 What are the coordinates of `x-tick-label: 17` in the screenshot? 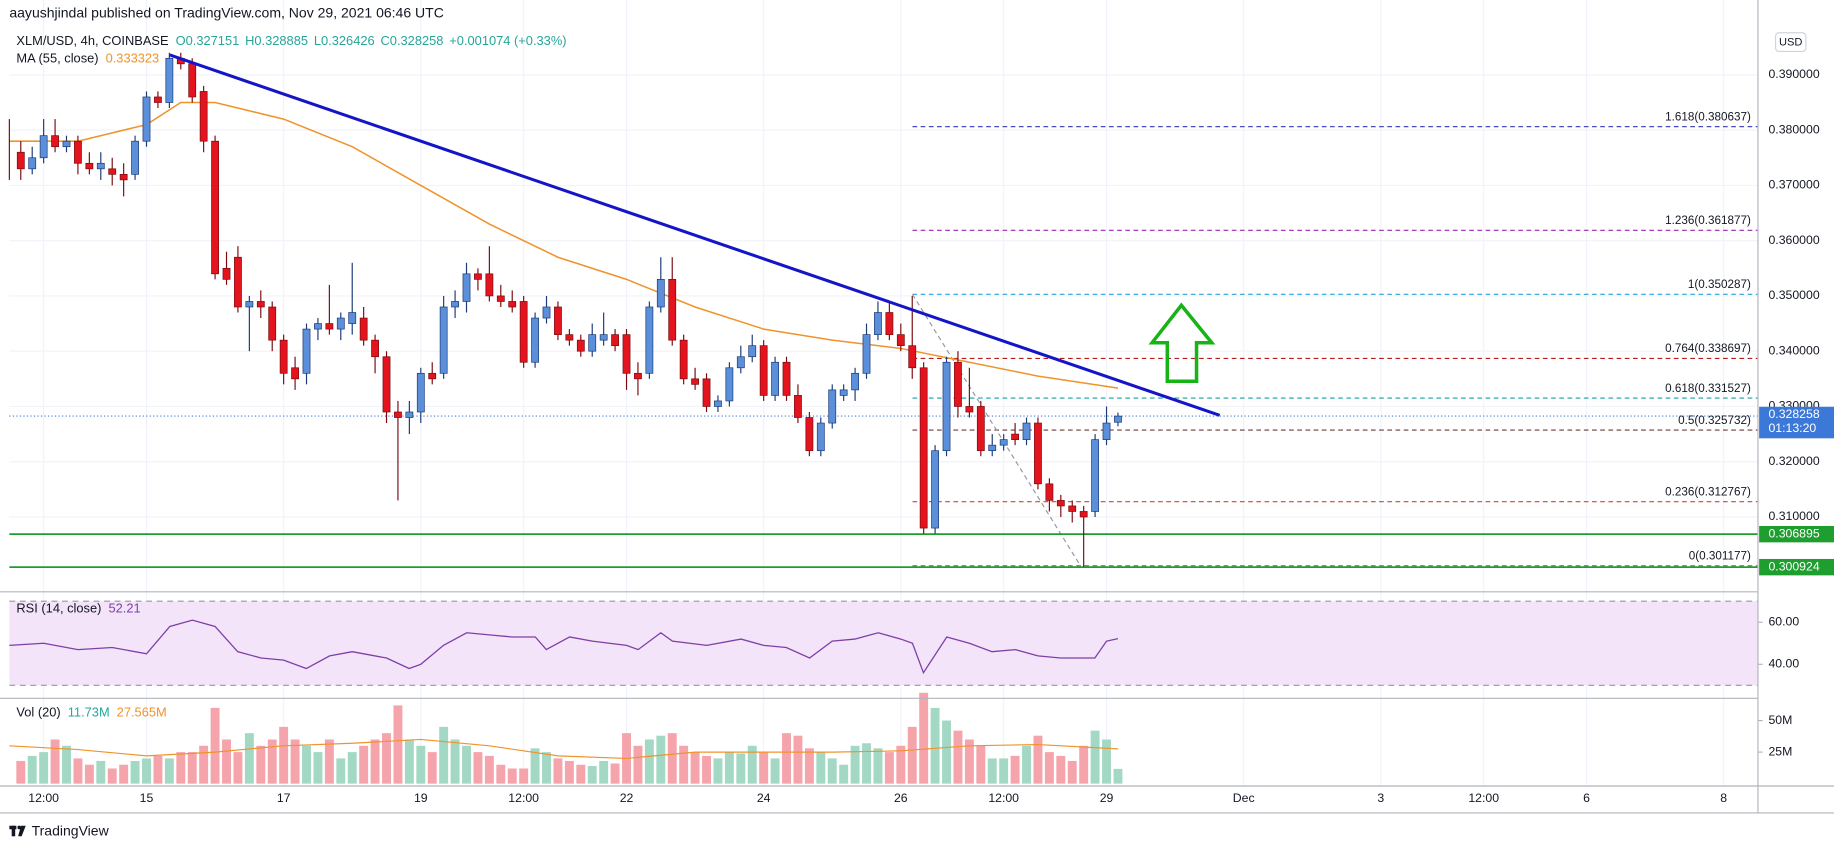 It's located at (284, 798).